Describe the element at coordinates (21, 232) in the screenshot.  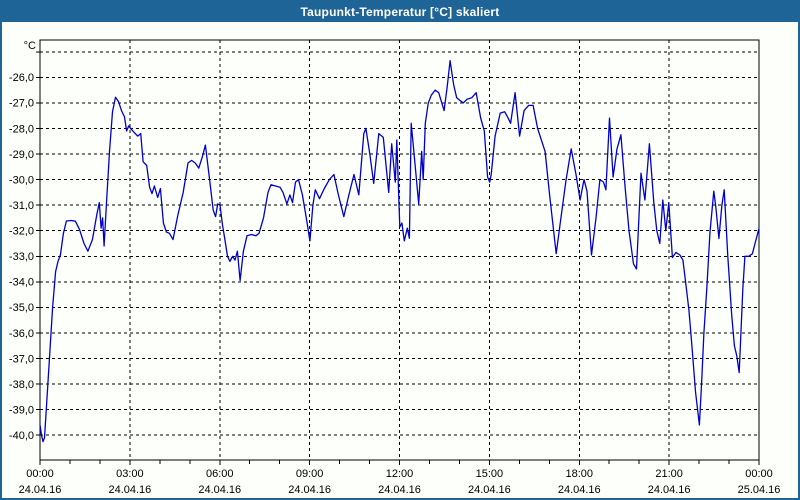
I see `y-tick-label: -32,0` at that location.